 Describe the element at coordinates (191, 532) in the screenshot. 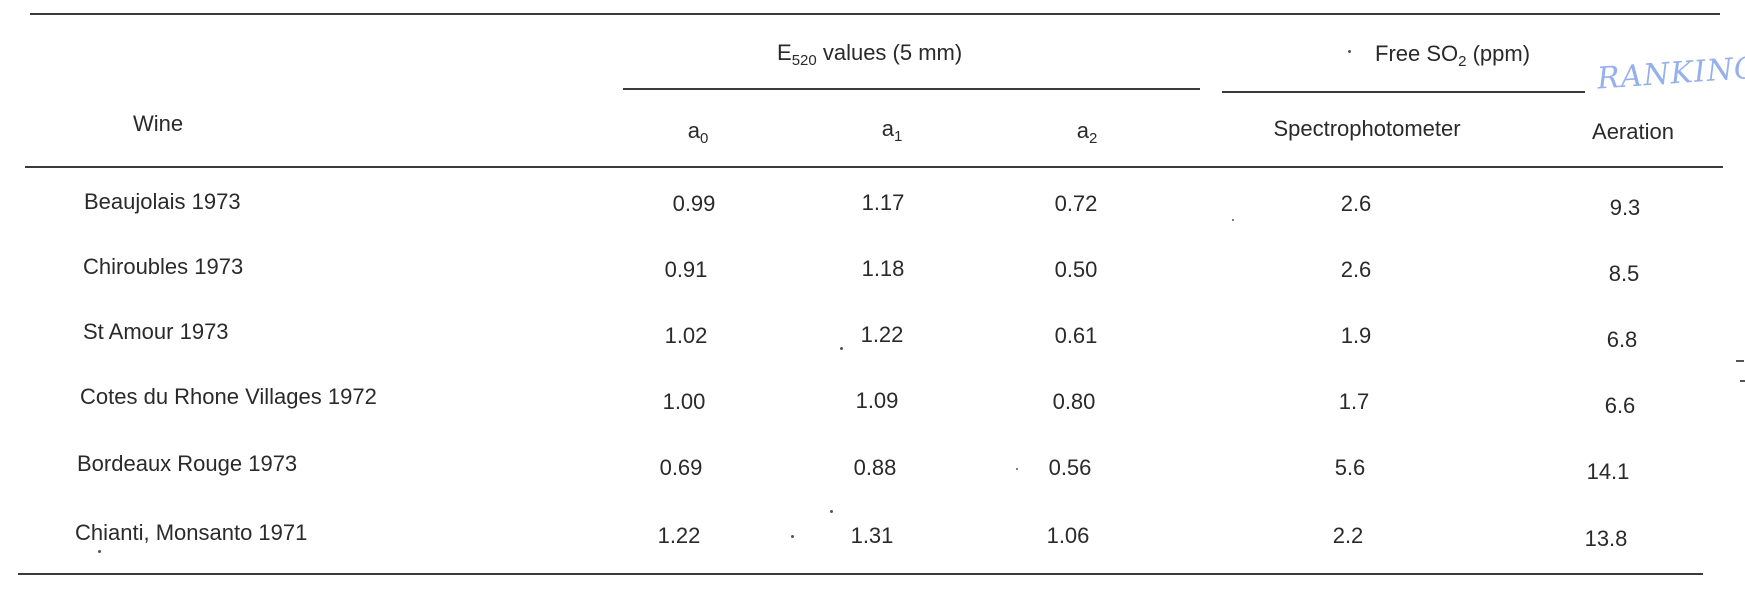

I see `row-6-wine: Chianti, Monsanto 1971` at that location.